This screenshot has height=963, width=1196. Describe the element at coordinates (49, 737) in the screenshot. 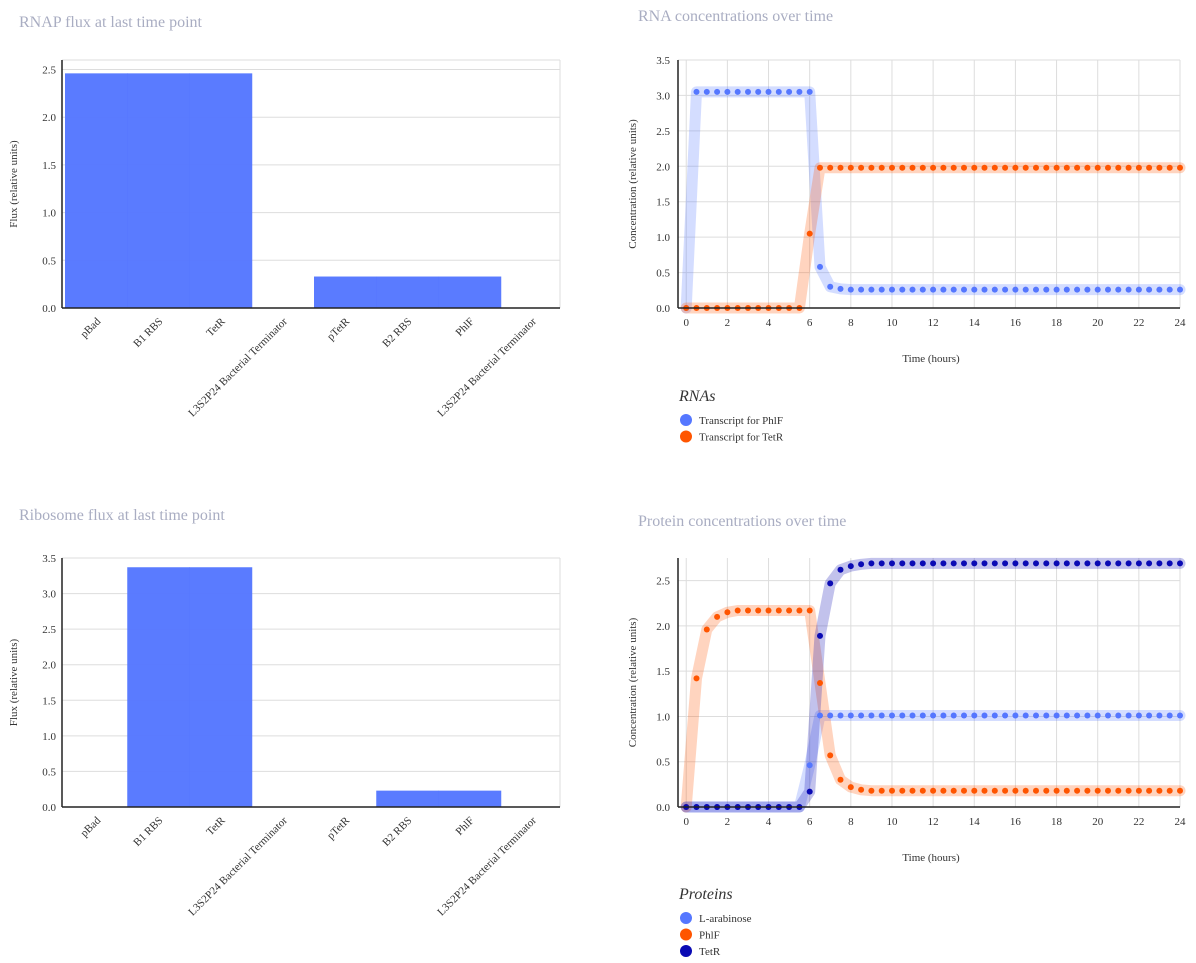

I see `y-tick-label: 1.0` at that location.